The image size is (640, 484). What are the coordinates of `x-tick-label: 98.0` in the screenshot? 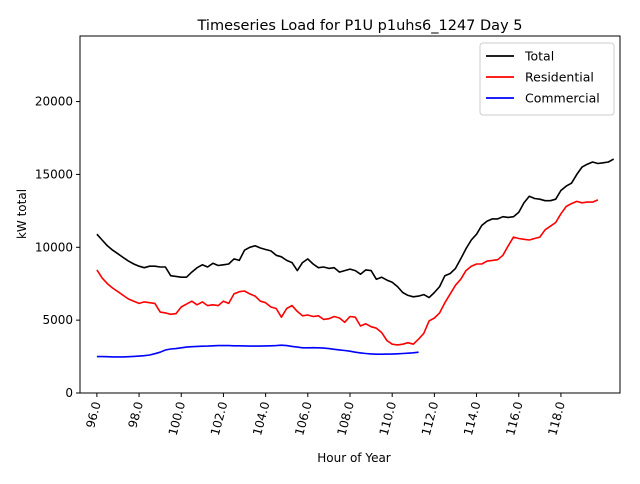 It's located at (136, 414).